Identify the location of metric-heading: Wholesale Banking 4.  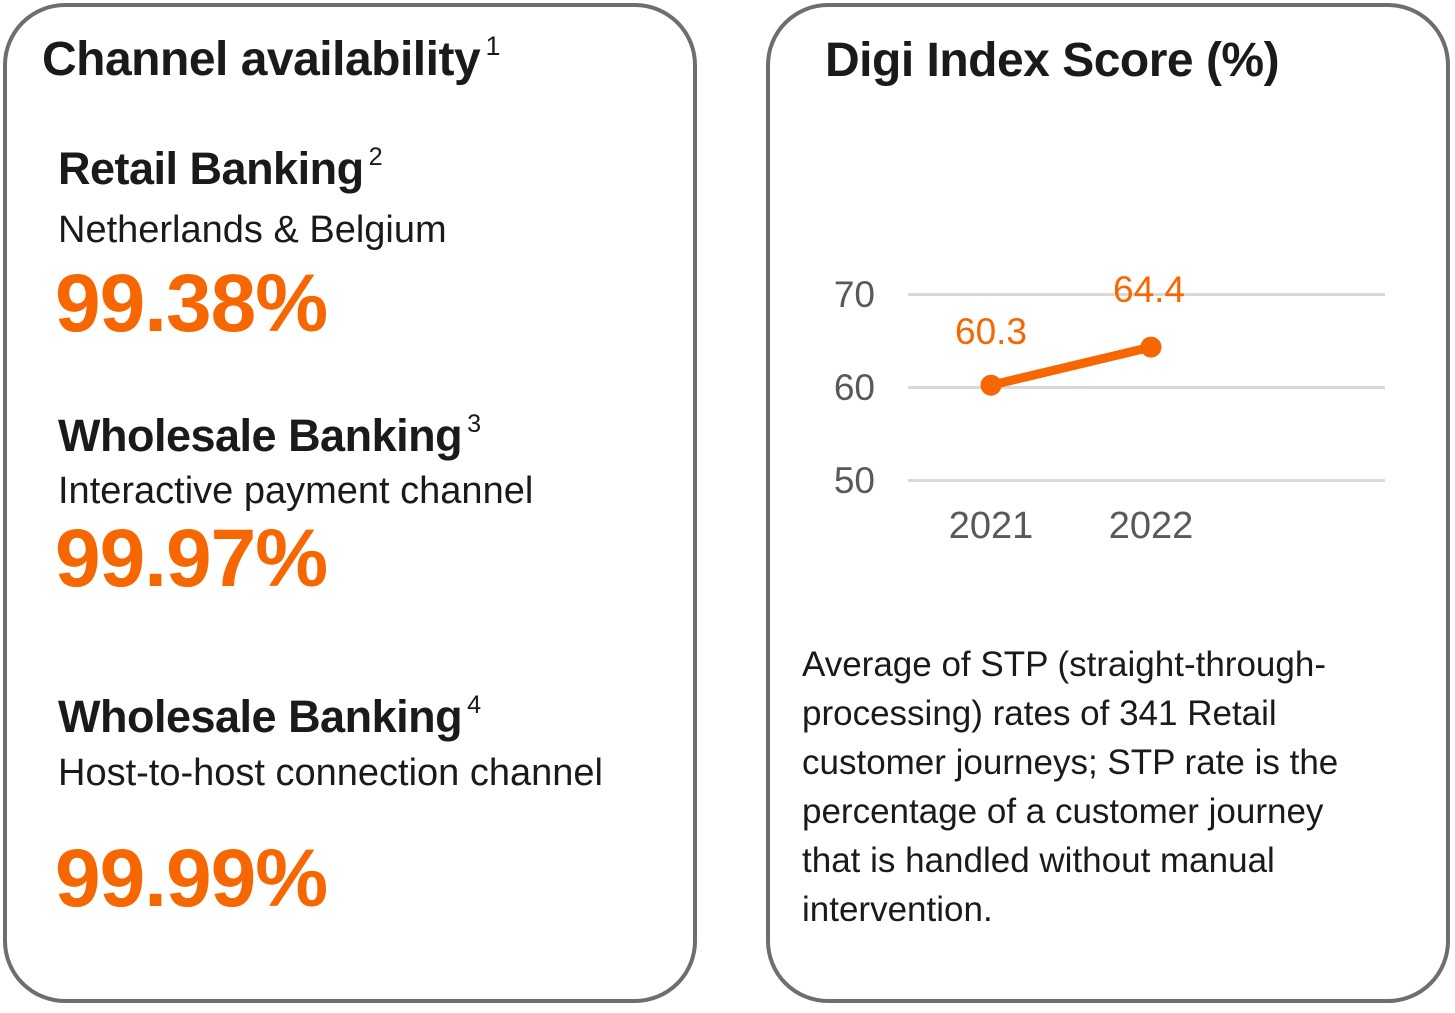
(269, 716).